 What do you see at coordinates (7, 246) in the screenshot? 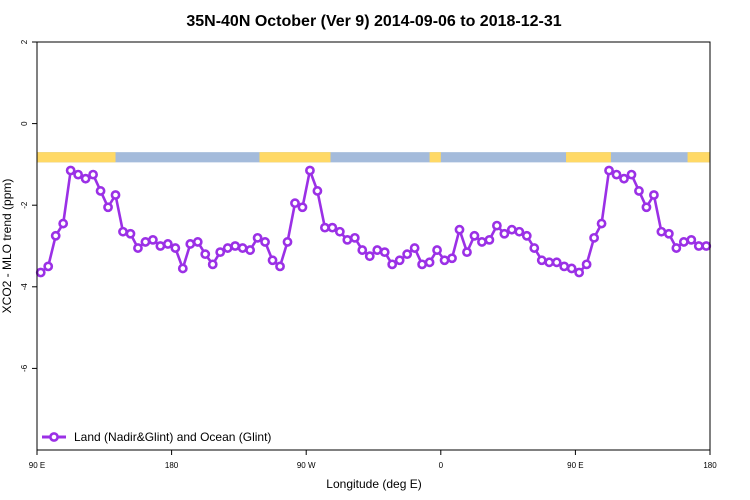
I see `y-axis-label: XCO2 - MLO trend (ppm)` at bounding box center [7, 246].